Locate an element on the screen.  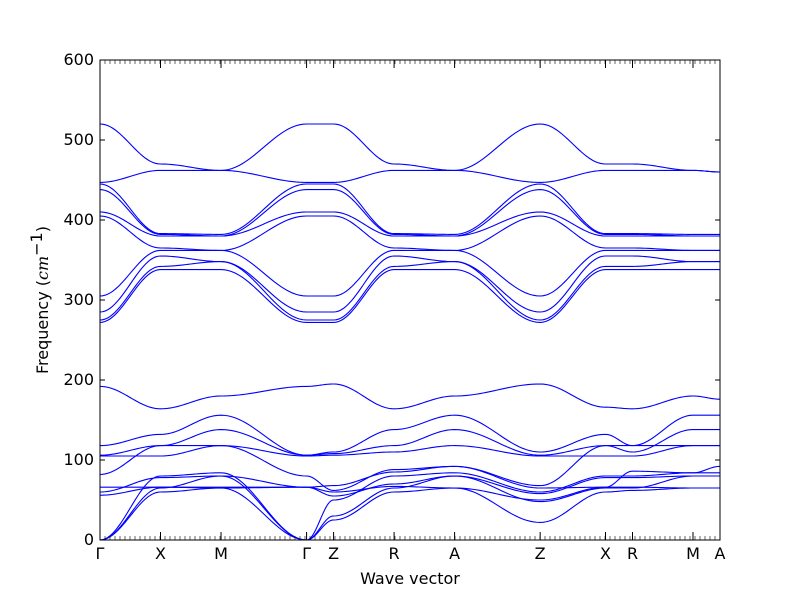
y-axis-label-suffix: ) is located at coordinates (42, 229).